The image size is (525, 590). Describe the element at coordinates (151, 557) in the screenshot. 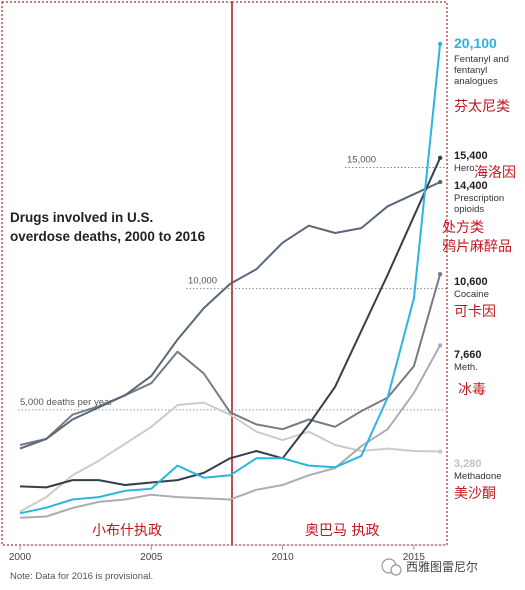

I see `x-tick-label: 2005` at that location.